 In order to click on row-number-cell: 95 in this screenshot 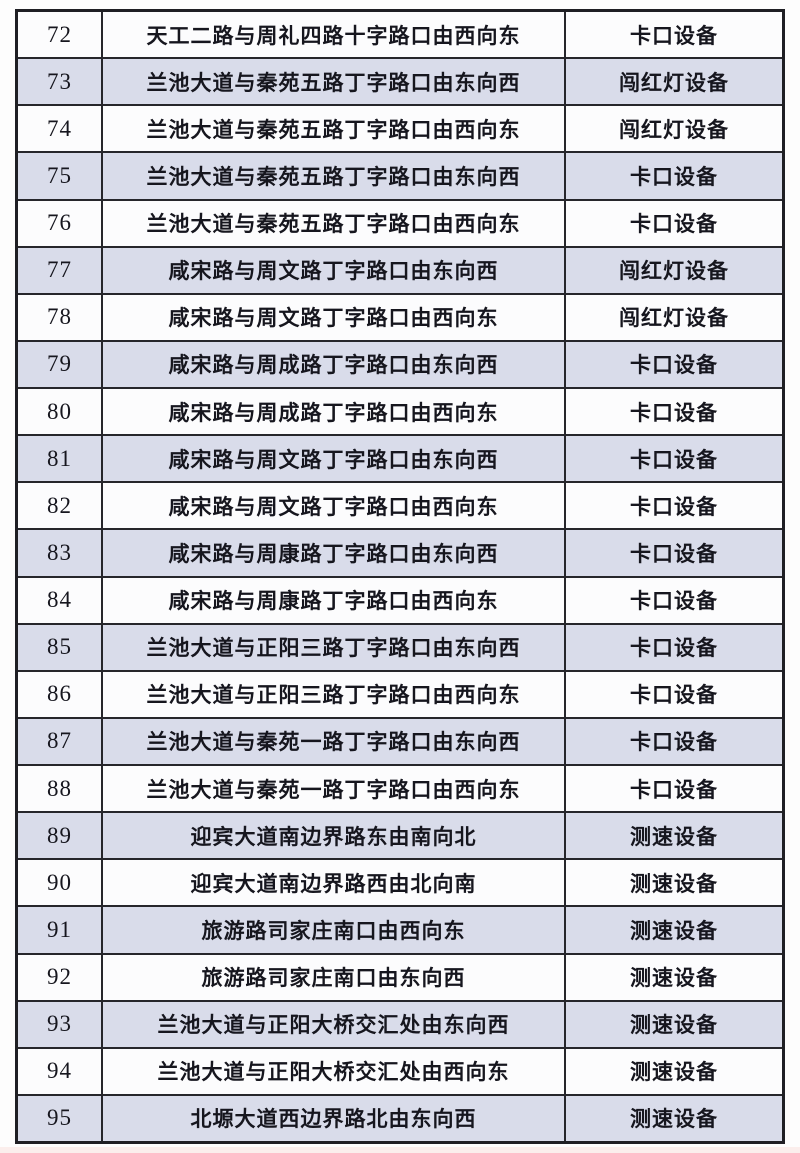, I will do `click(60, 1118)`.